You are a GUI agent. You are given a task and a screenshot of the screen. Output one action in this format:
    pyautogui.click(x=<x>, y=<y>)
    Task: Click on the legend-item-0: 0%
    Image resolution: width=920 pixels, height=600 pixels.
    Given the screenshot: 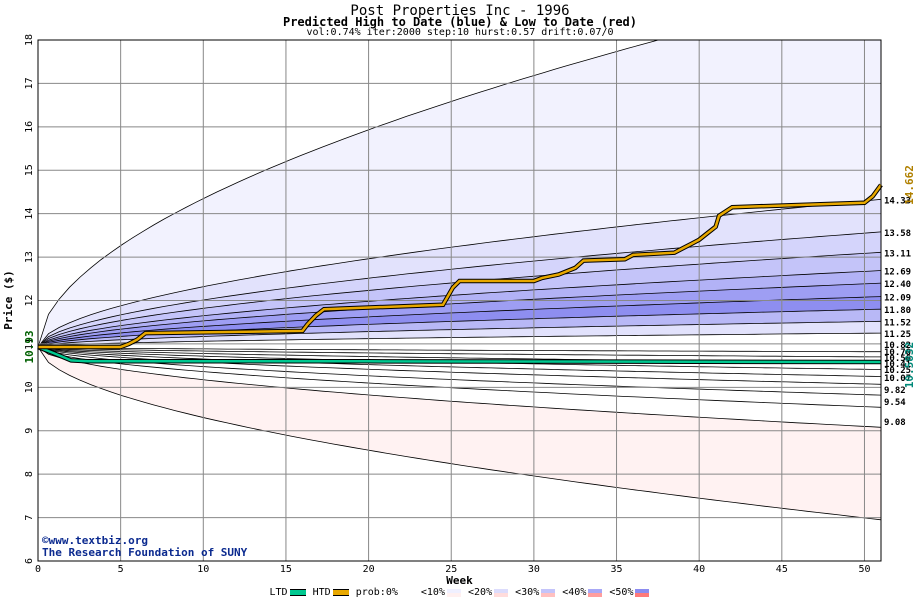 What is the action you would take?
    pyautogui.click(x=391, y=592)
    